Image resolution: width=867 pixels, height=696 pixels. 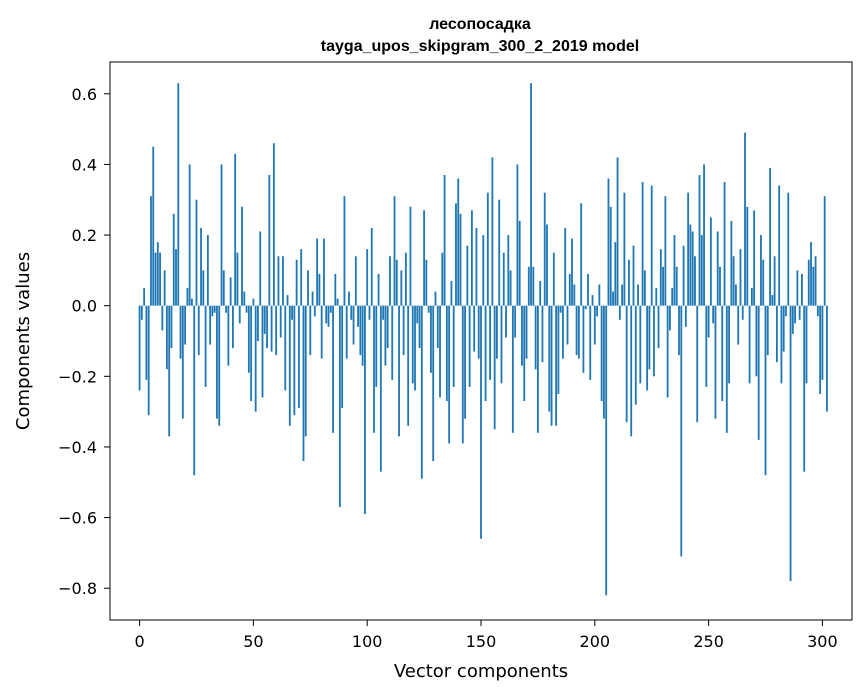 I want to click on y-tick-label: 0.4, so click(x=84, y=164).